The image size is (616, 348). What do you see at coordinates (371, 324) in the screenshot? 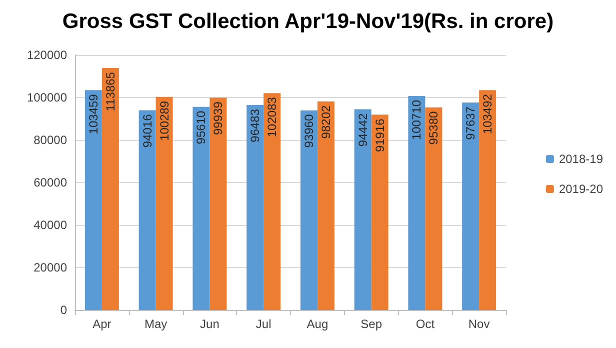
I see `x-tick-label: Sep` at bounding box center [371, 324].